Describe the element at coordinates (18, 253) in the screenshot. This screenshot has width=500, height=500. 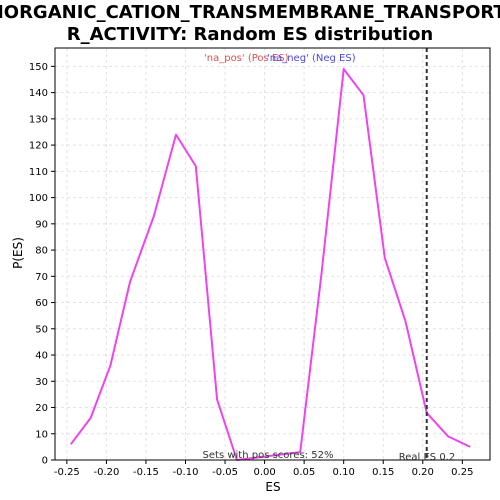
I see `y-axis-label: P(ES)` at that location.